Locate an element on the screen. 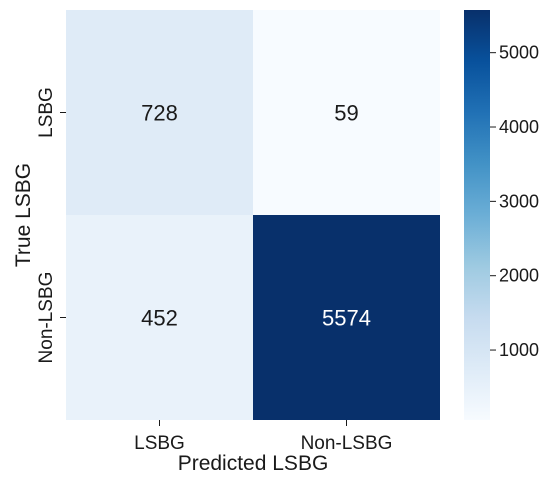 This screenshot has width=545, height=482. colorbar-tick-label: 1000 is located at coordinates (519, 350).